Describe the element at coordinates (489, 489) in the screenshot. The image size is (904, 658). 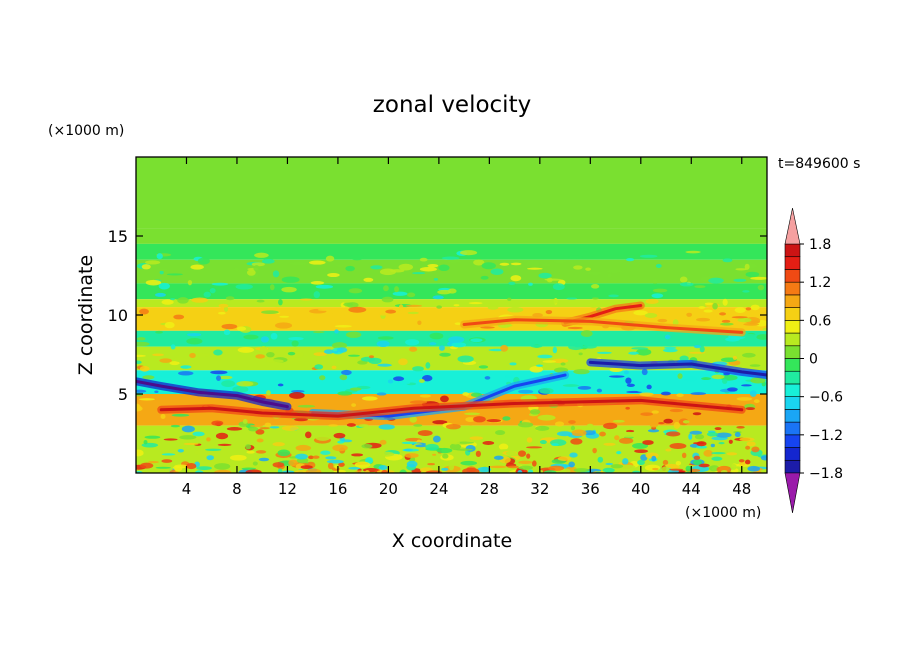
I see `x-tick-label: 28` at that location.